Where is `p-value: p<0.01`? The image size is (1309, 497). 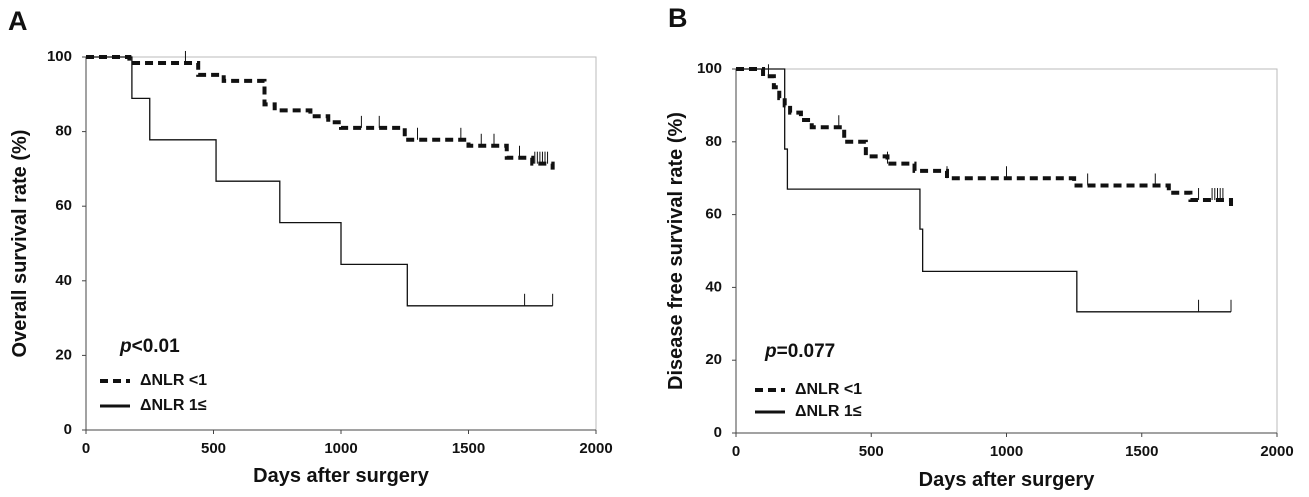
p-value: p<0.01 is located at coordinates (149, 346).